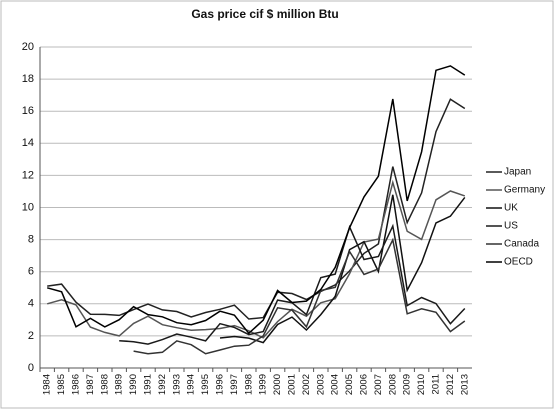 The height and width of the screenshot is (409, 554). I want to click on x-tick-label: 2001, so click(292, 384).